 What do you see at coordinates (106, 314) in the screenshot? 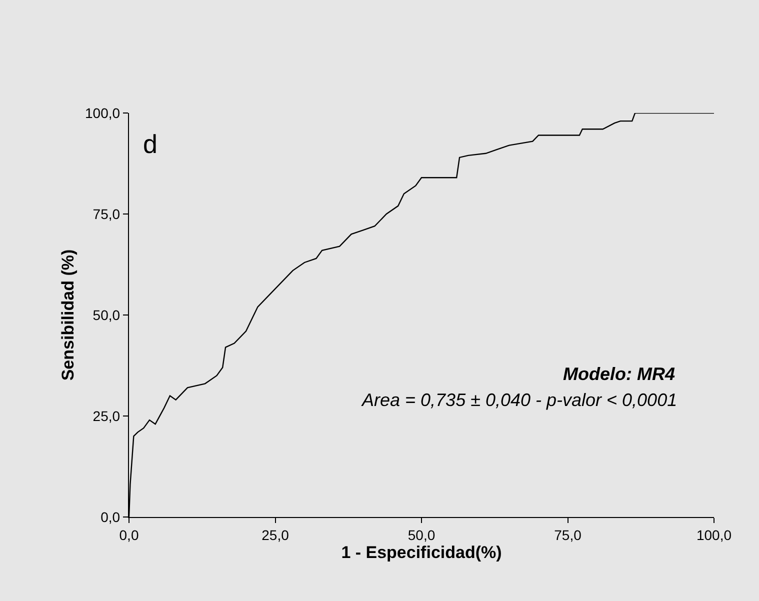
I see `y-tick-label: 50,0` at bounding box center [106, 314].